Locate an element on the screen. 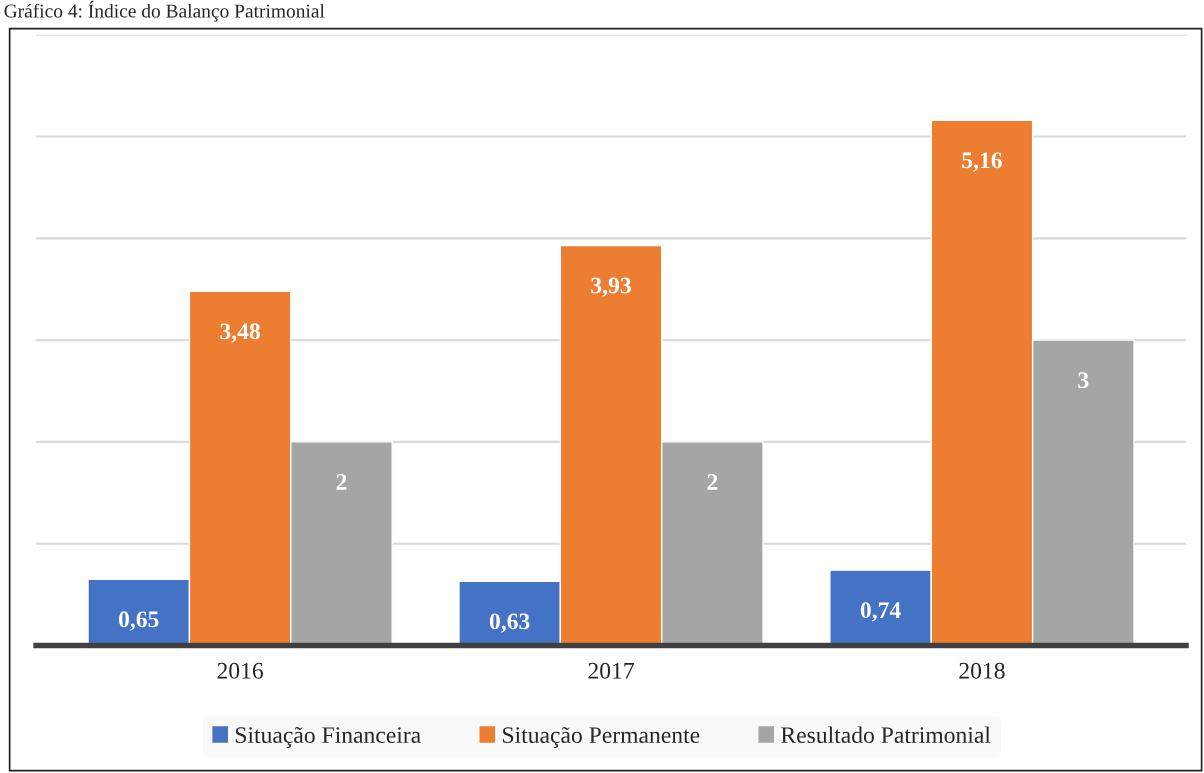 The height and width of the screenshot is (773, 1204). x-tick-label: 2017 is located at coordinates (611, 670).